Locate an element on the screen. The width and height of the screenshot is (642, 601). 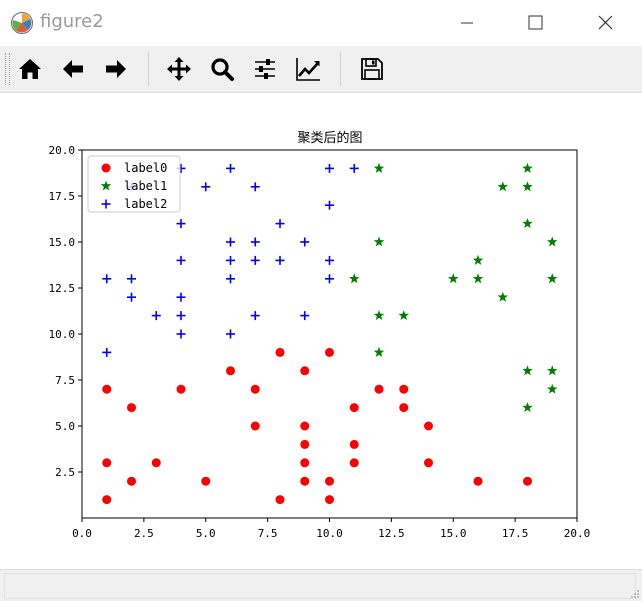
legend-marker-label2 is located at coordinates (106, 204).